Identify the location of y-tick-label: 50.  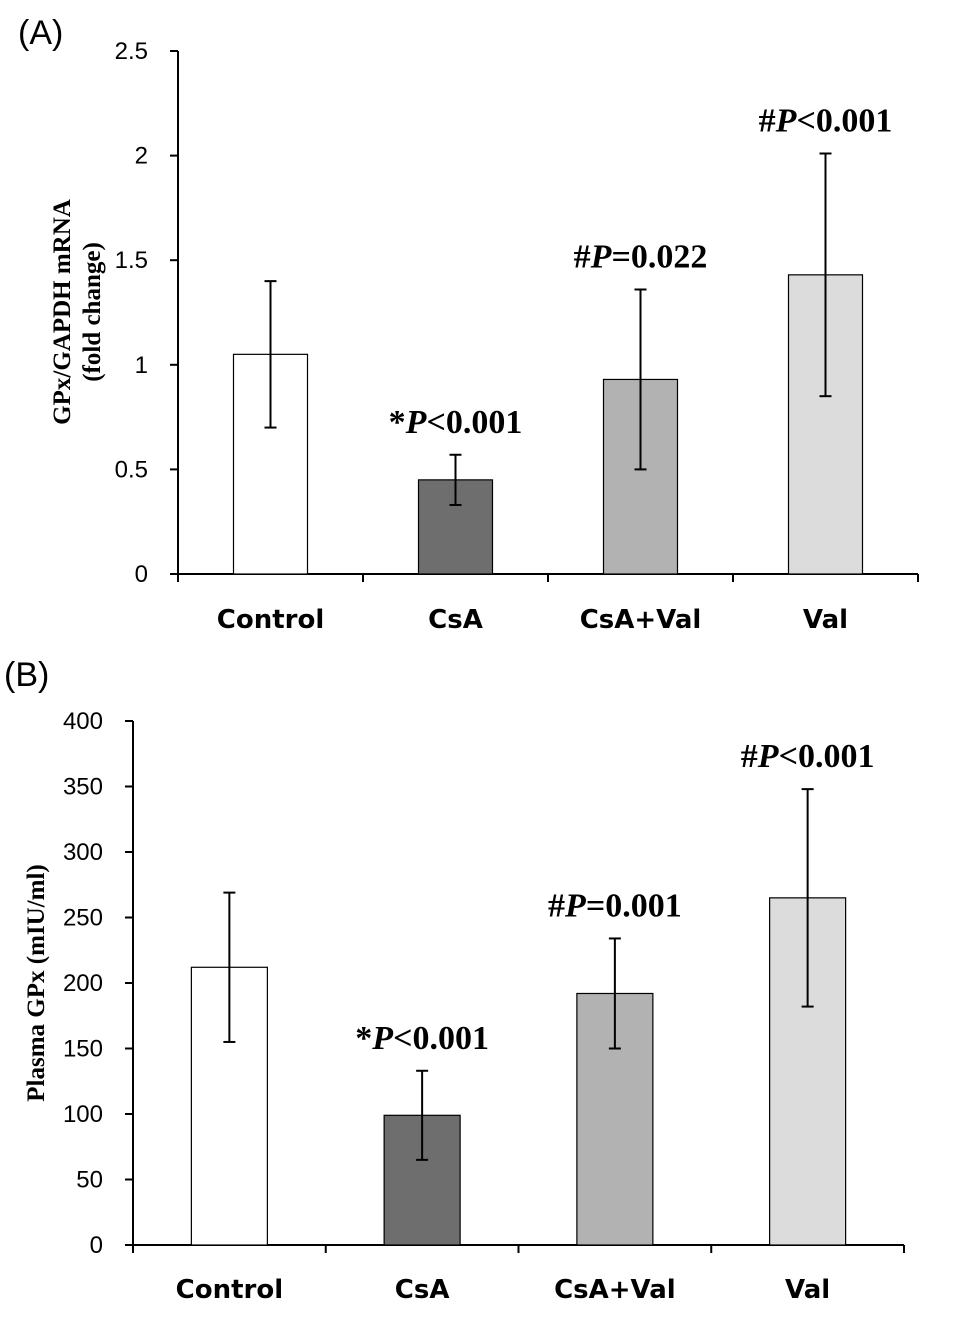
(89, 1180).